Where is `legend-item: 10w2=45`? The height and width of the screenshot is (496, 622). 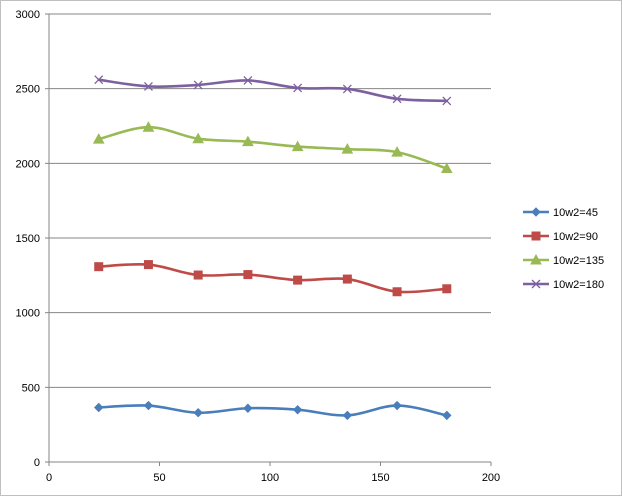
legend-item: 10w2=45 is located at coordinates (560, 213).